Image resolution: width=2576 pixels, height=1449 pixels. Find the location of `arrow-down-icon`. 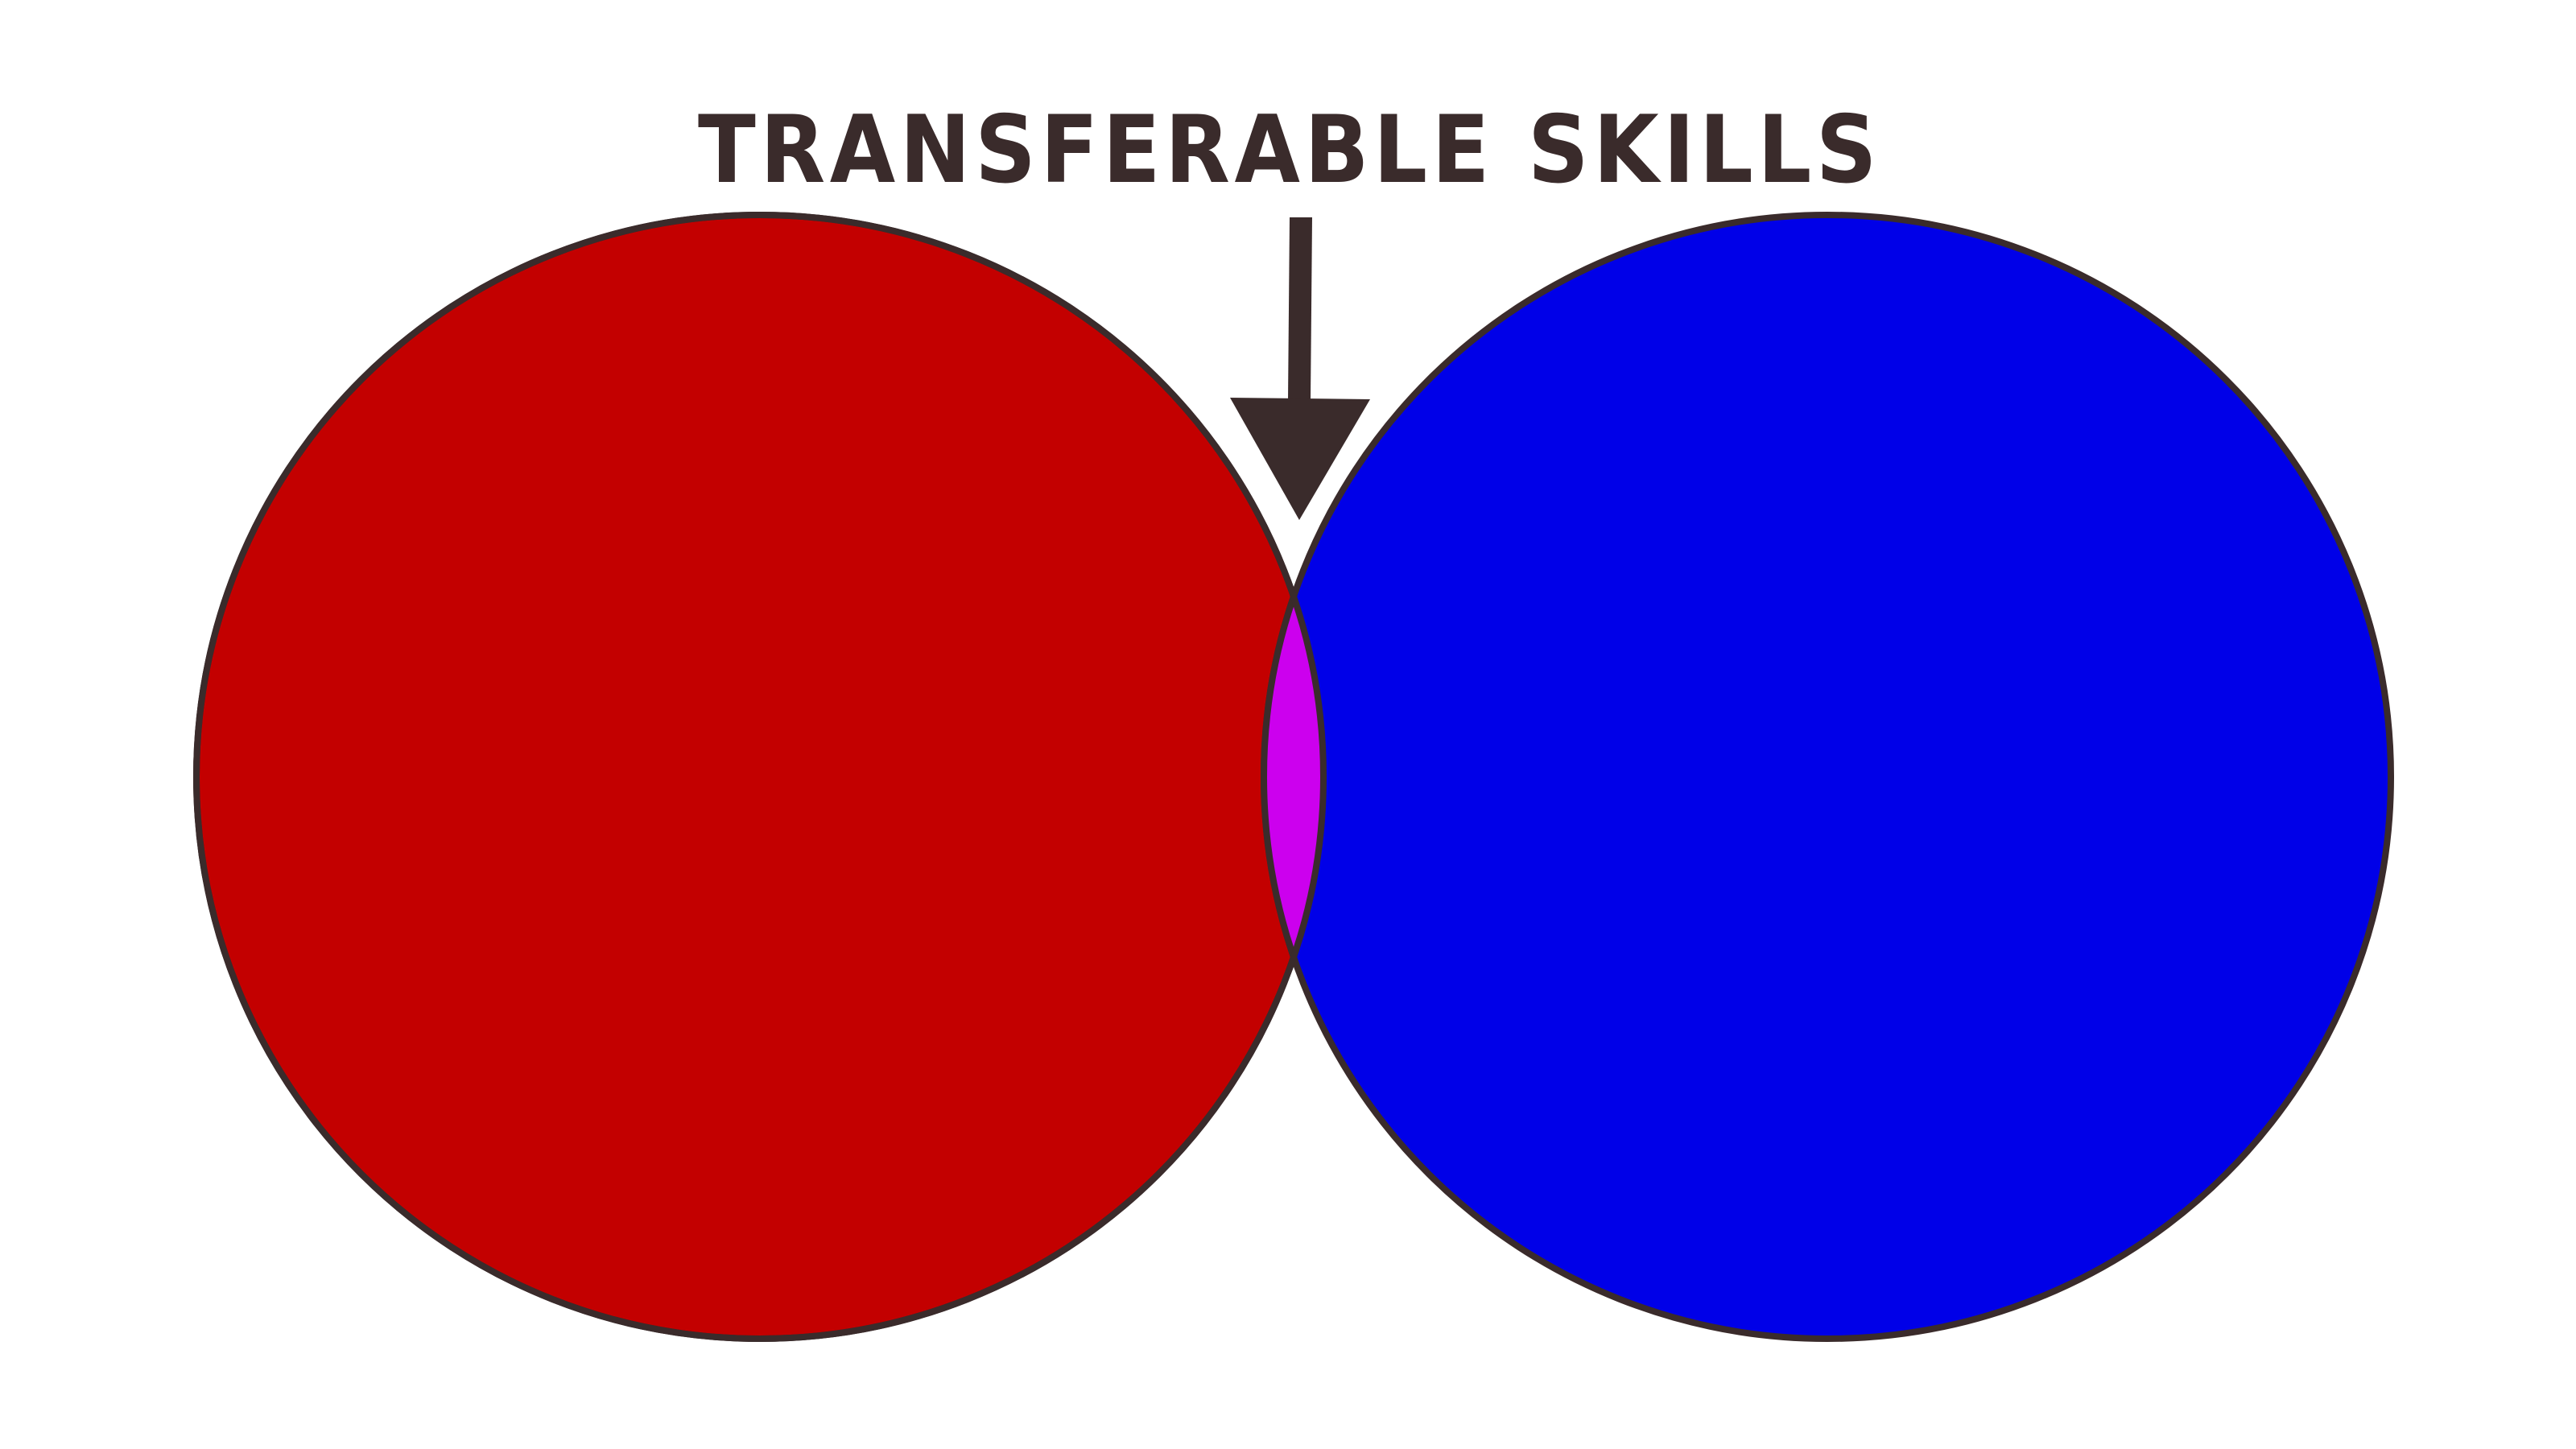

arrow-down-icon is located at coordinates (1300, 368).